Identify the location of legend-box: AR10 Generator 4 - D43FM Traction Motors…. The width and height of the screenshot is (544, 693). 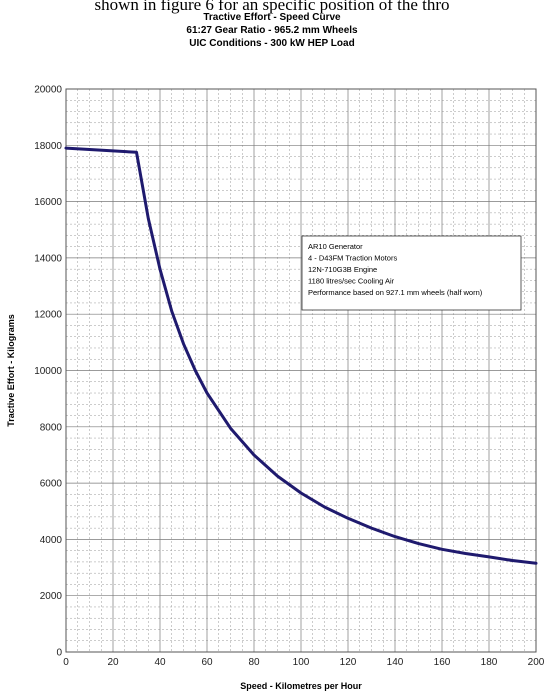
(411, 273).